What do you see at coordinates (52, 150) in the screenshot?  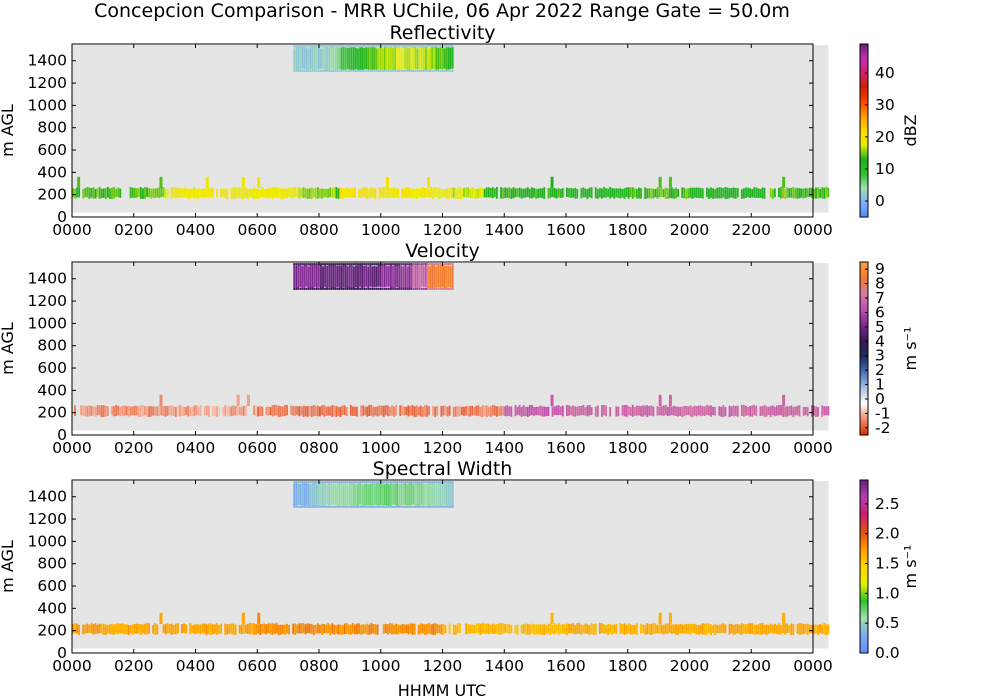 I see `y-tick-label: 600` at bounding box center [52, 150].